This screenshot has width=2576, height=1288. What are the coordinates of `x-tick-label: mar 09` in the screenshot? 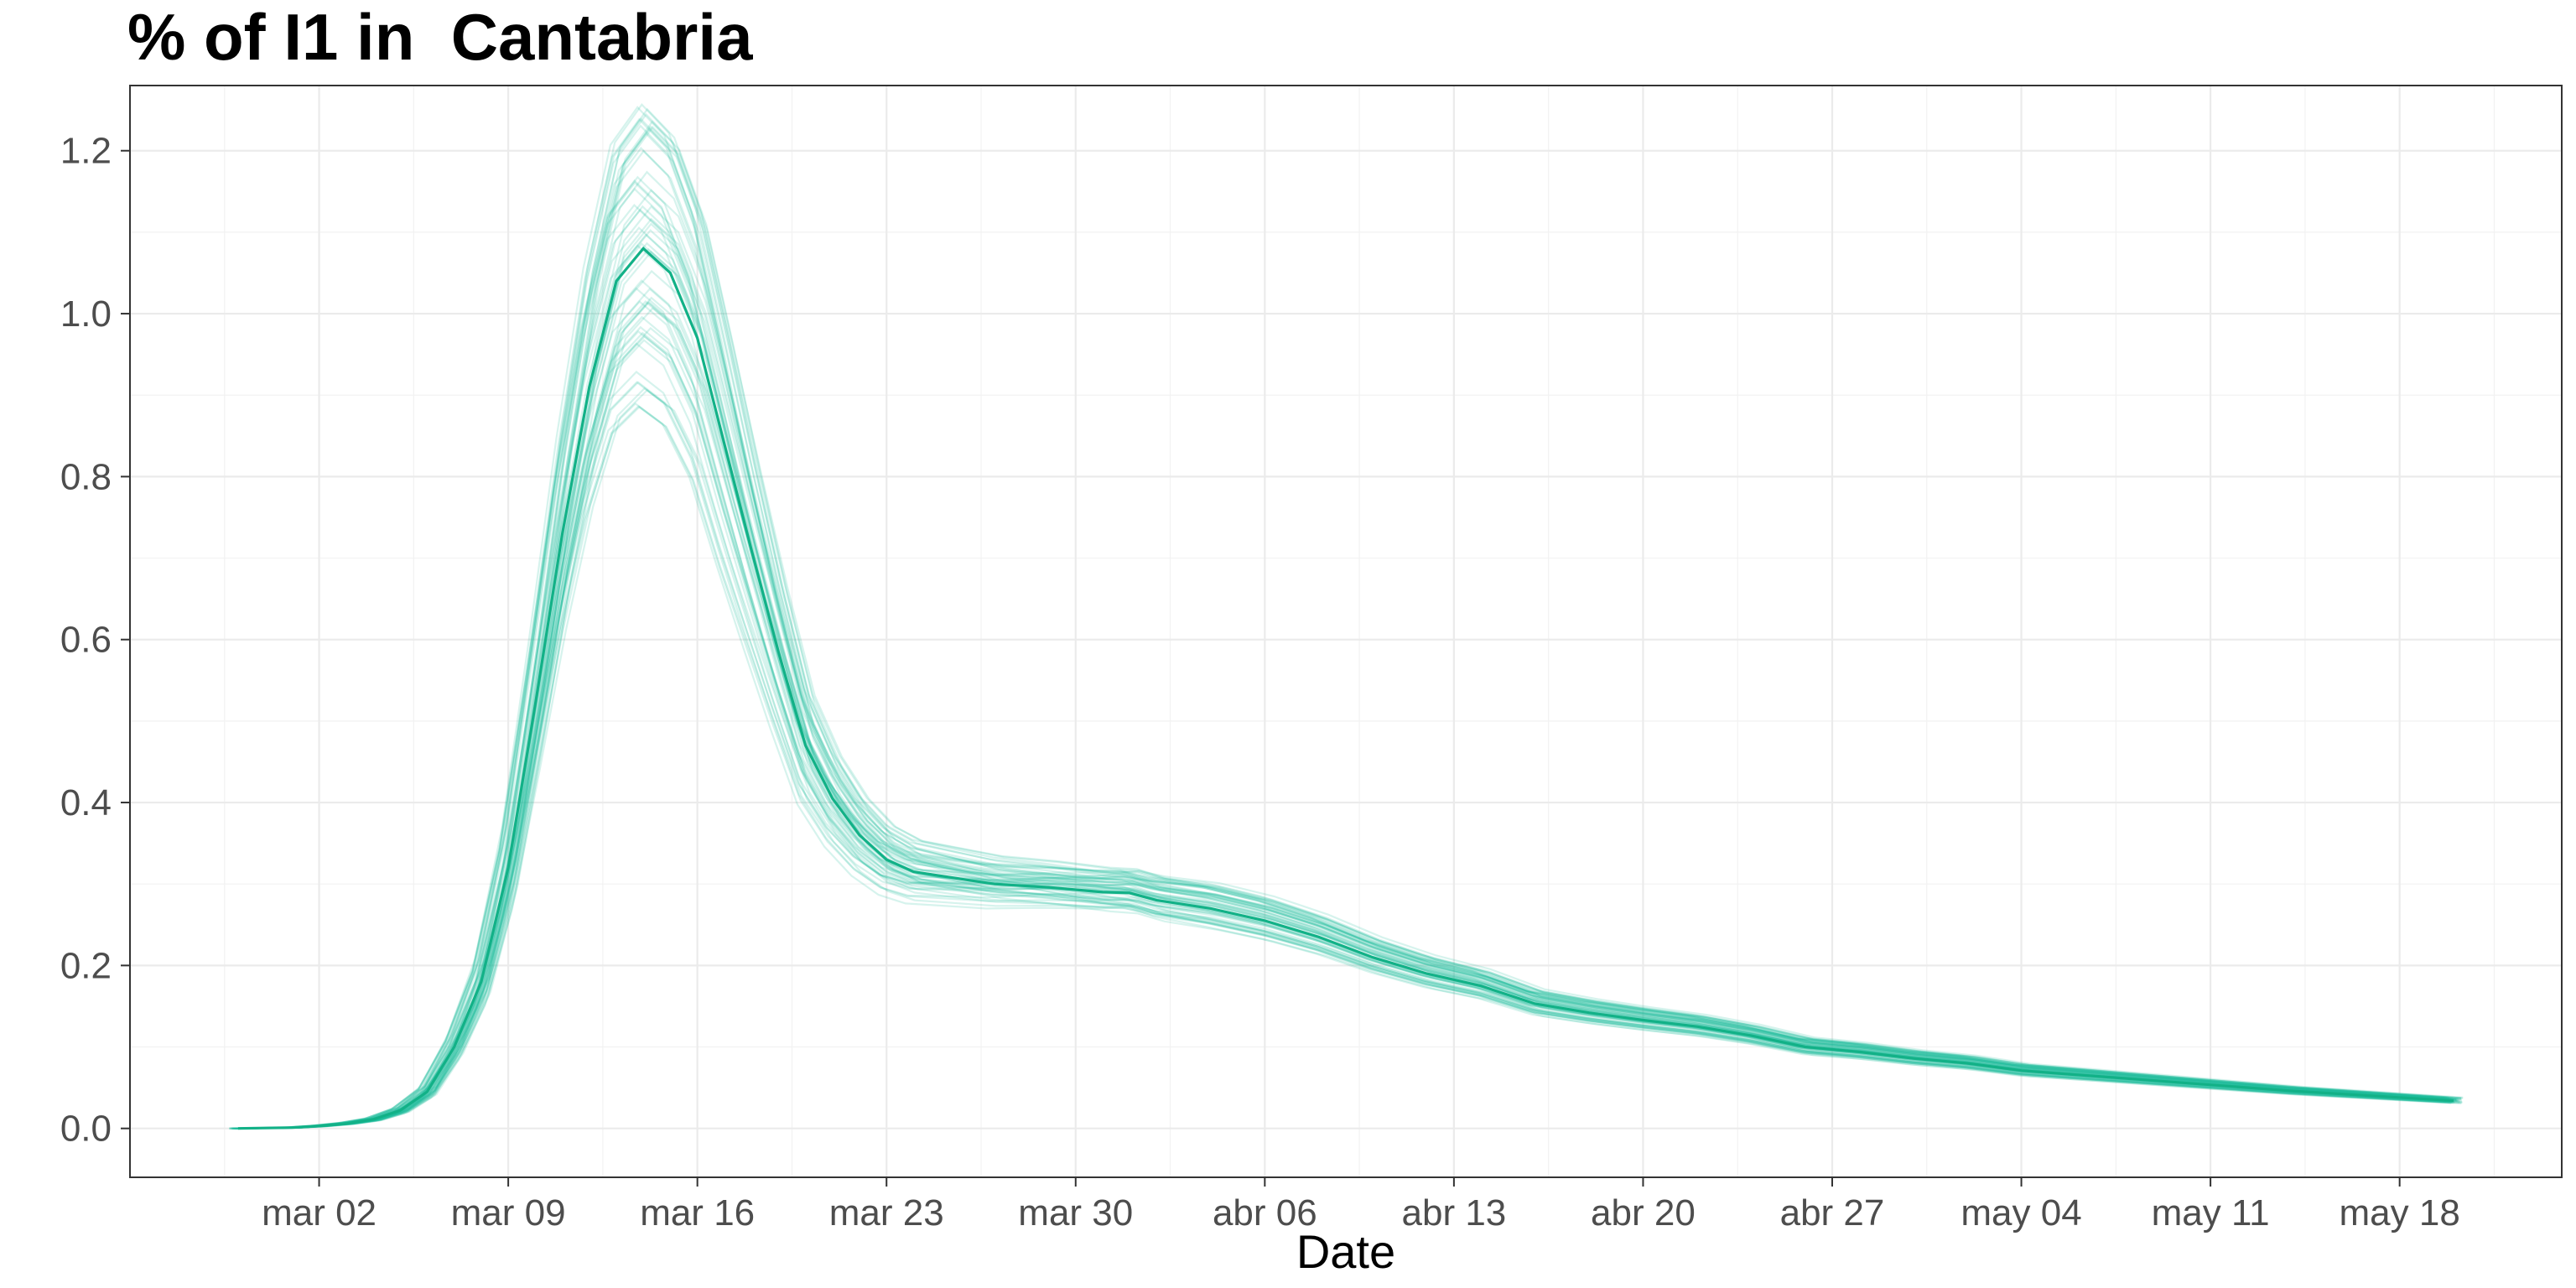 It's located at (508, 1212).